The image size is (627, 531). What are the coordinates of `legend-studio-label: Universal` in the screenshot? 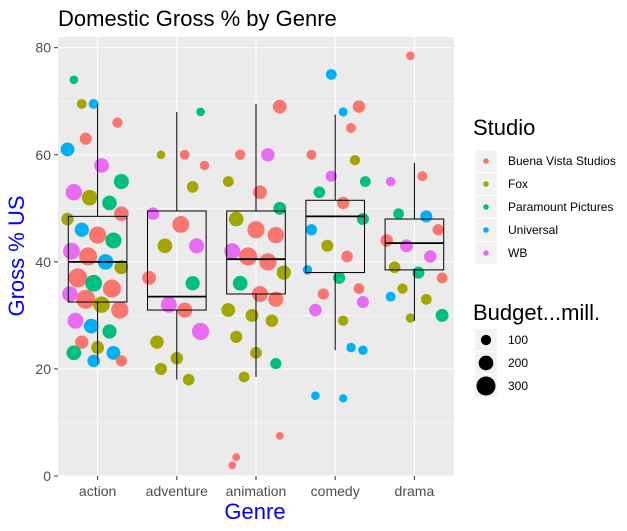 It's located at (533, 230).